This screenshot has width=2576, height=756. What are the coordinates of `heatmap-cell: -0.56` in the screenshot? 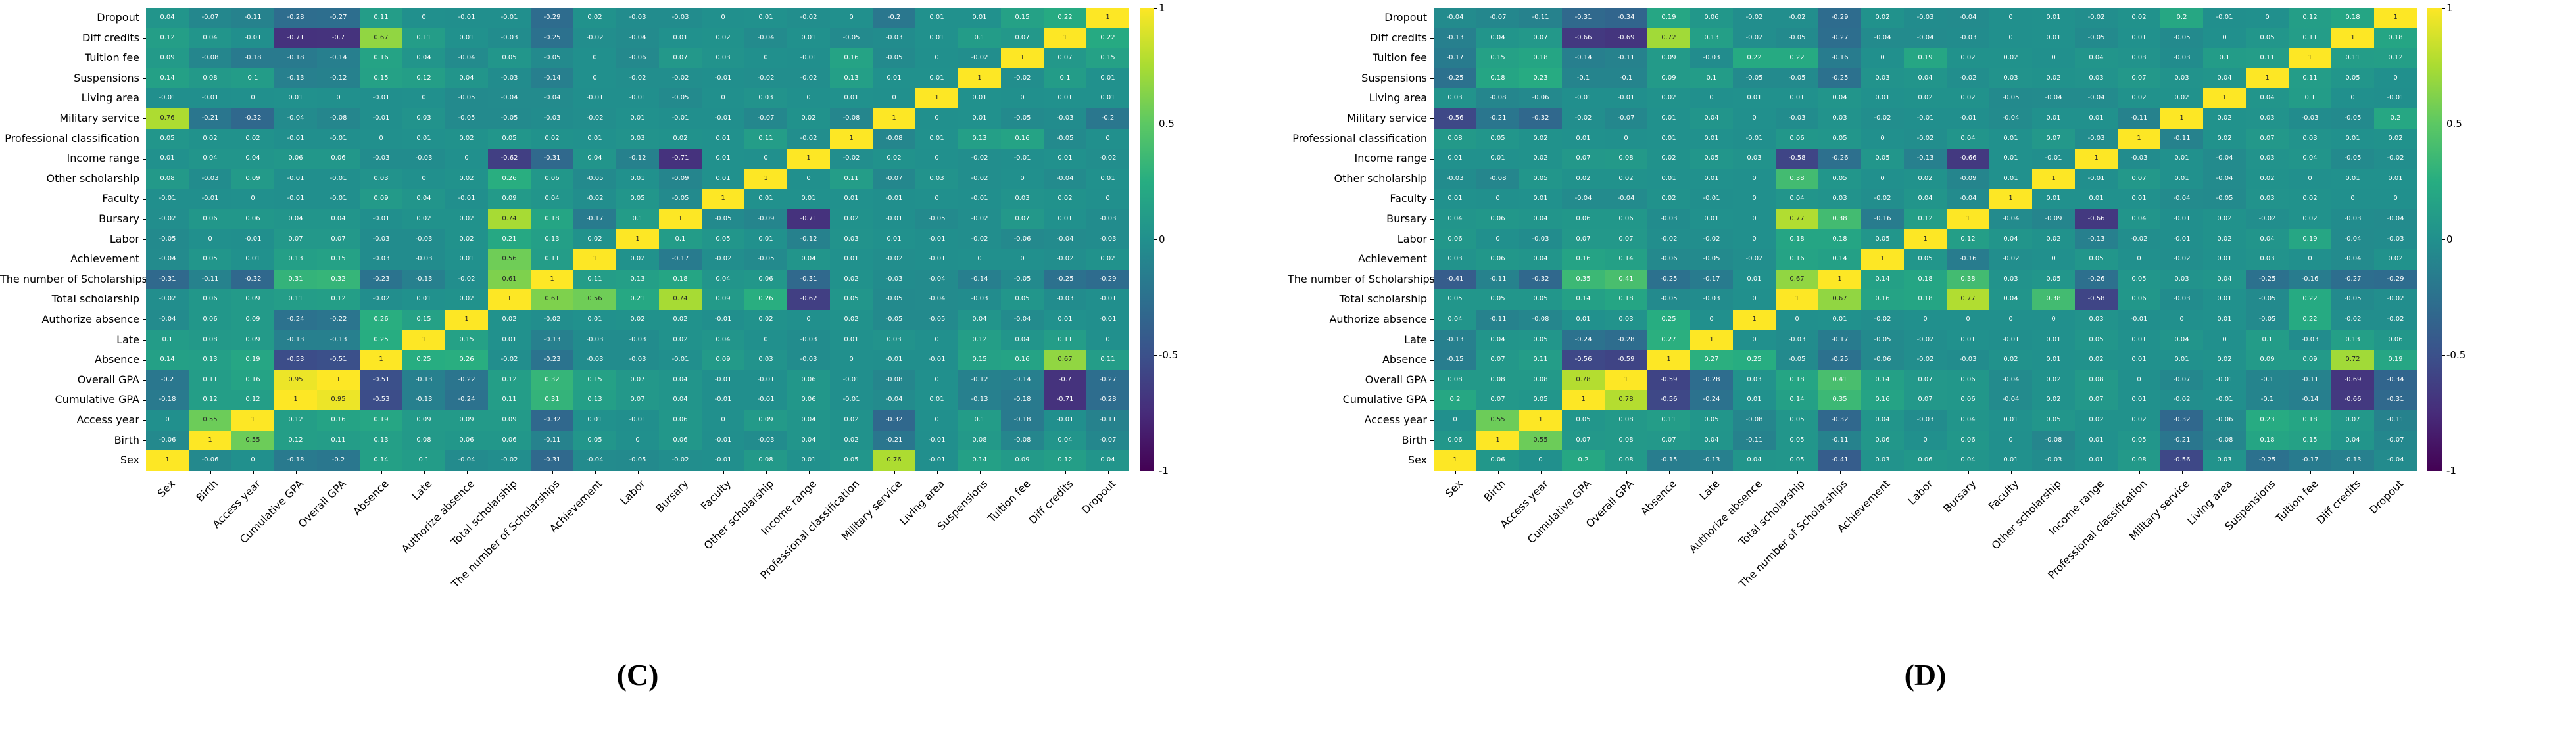 It's located at (2181, 460).